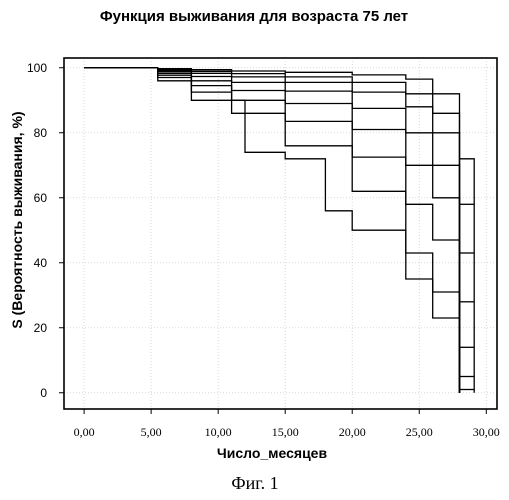  What do you see at coordinates (486, 432) in the screenshot?
I see `x-tick-label-6: 30,00` at bounding box center [486, 432].